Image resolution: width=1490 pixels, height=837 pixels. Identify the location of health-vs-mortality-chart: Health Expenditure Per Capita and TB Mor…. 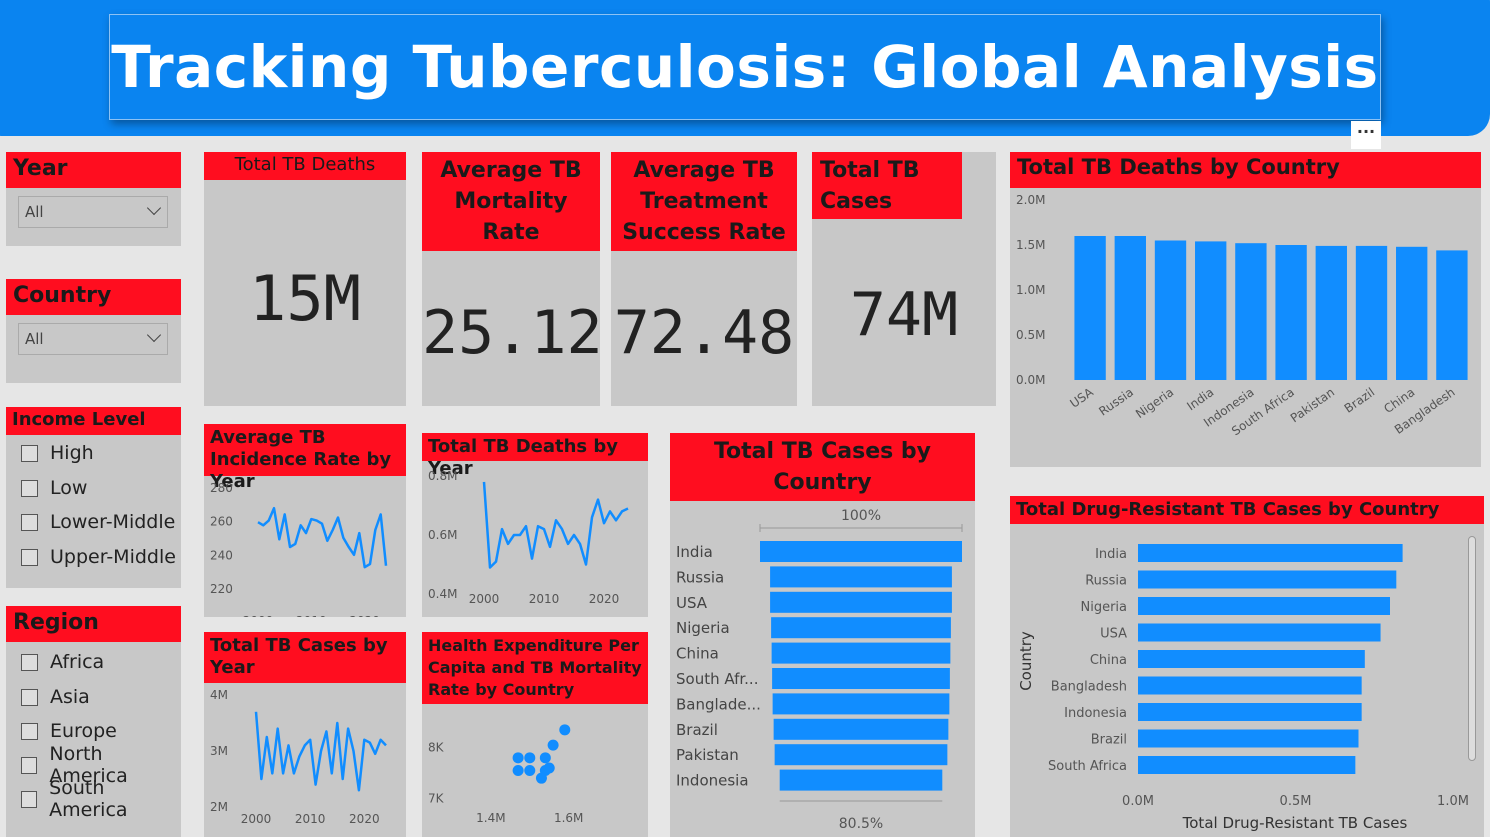
(535, 734).